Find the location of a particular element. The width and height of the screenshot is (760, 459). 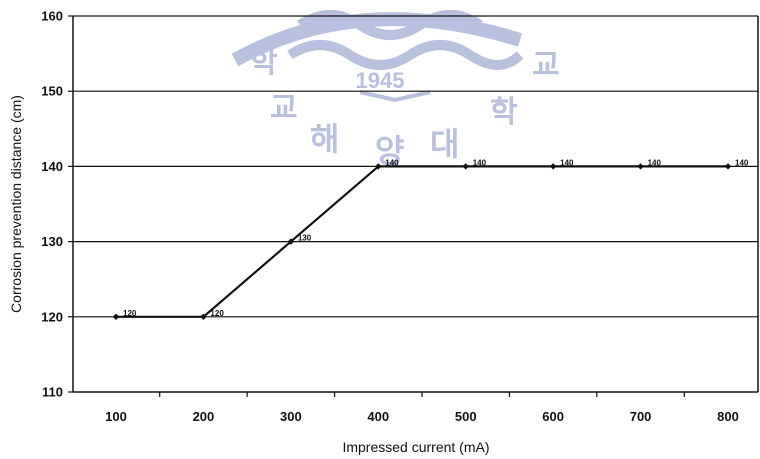

watermark-glyph-7: 교 is located at coordinates (546, 65).